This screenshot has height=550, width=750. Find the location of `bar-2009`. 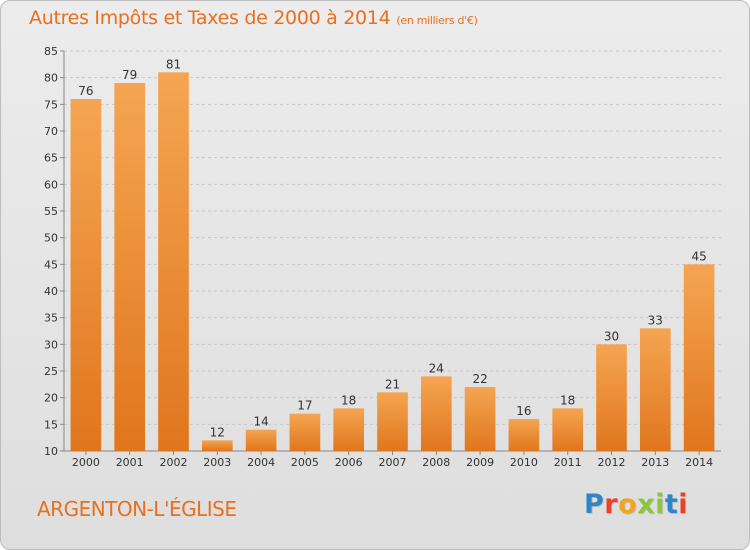

bar-2009 is located at coordinates (480, 419).